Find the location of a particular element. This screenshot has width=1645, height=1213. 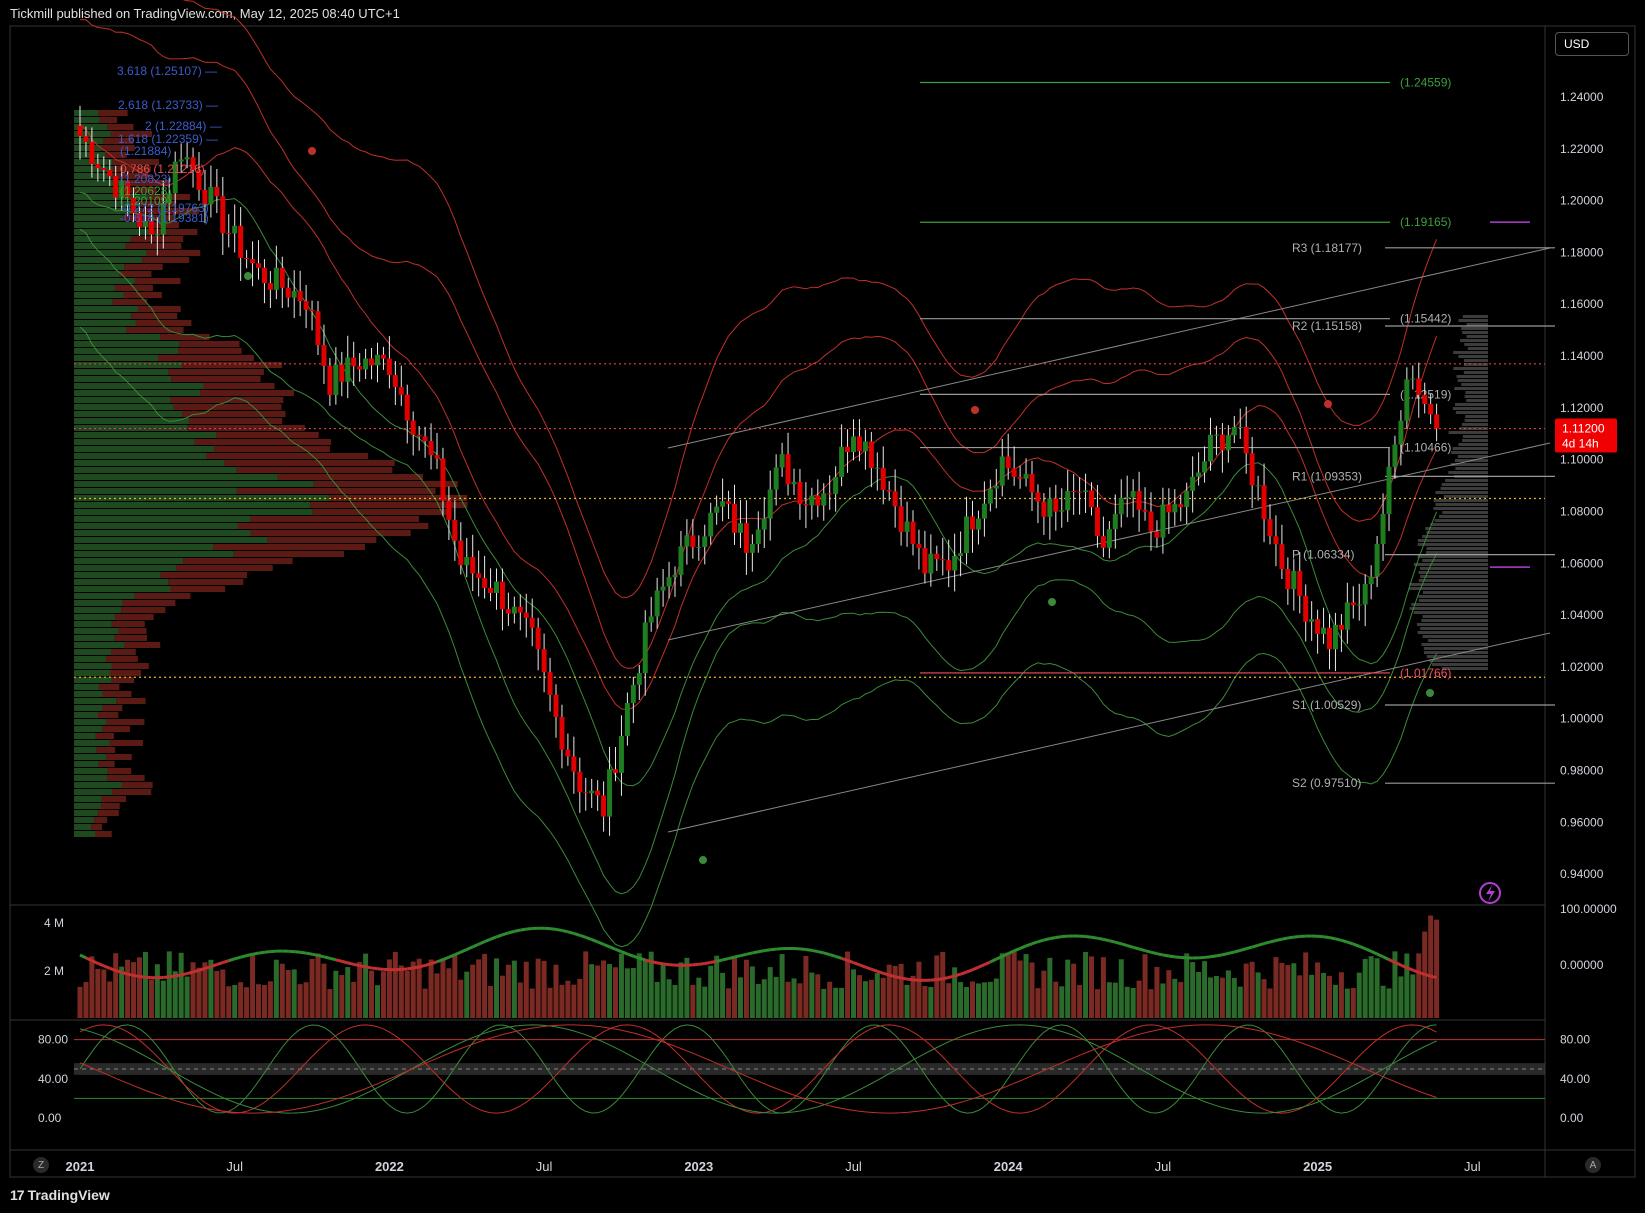

currency-button: USD is located at coordinates (1592, 44).